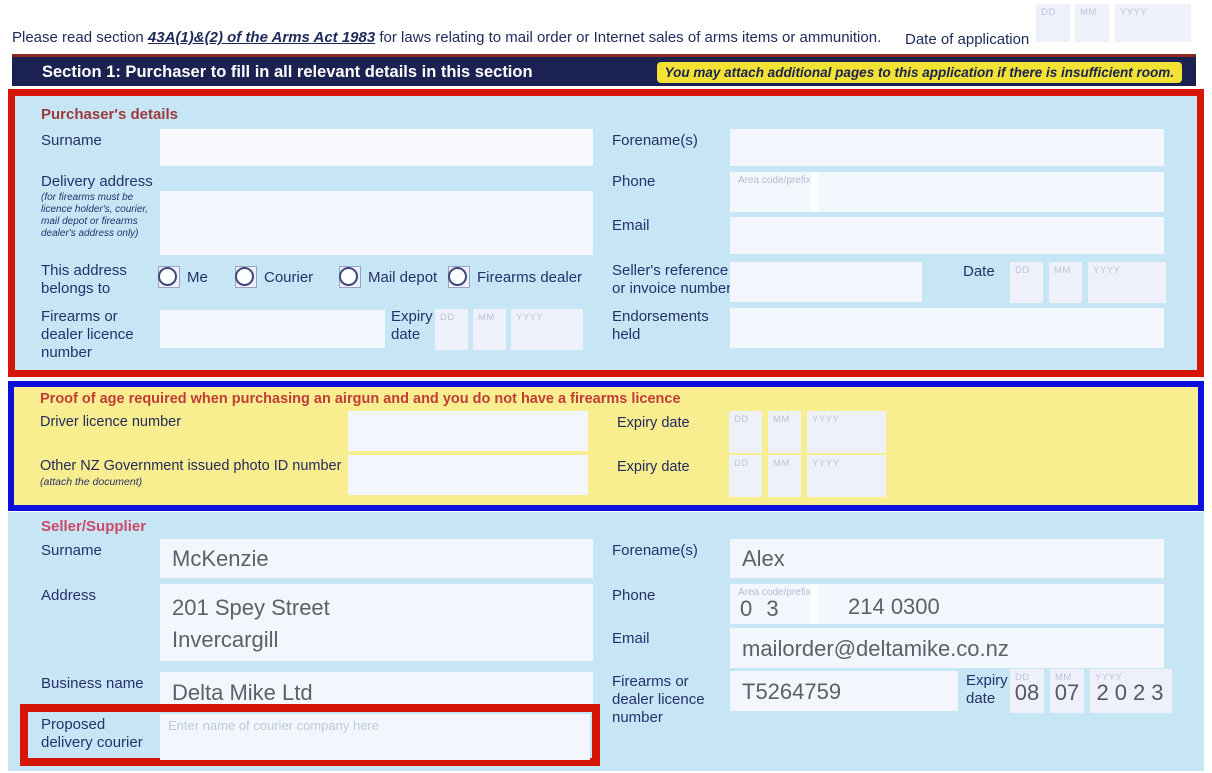 The width and height of the screenshot is (1212, 773). Describe the element at coordinates (774, 192) in the screenshot. I see `purchaser-phone-area-code-field: Area code/prefix` at that location.